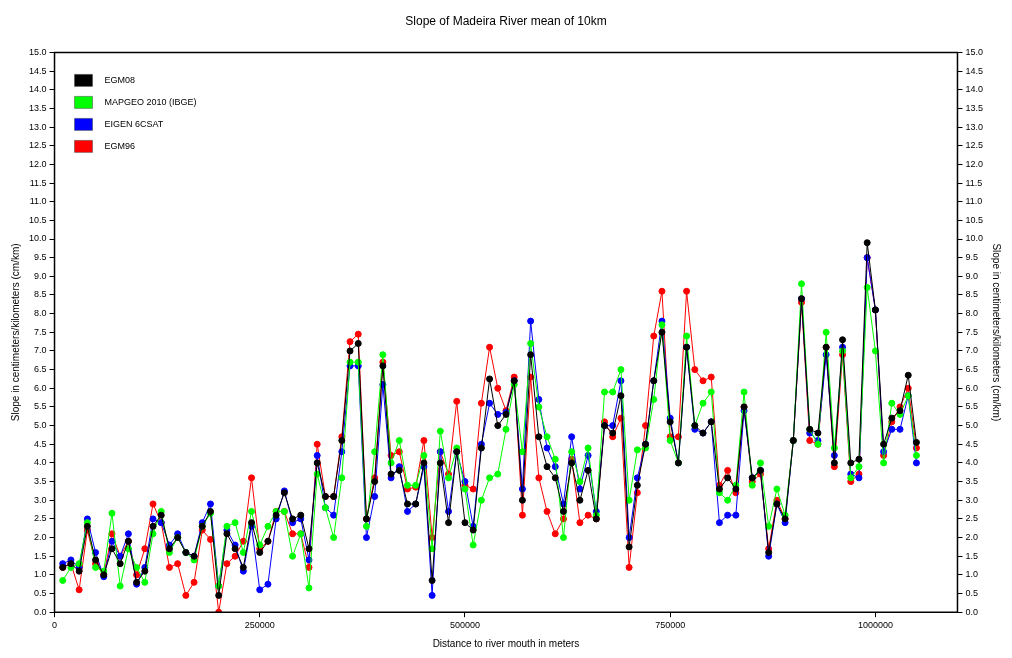 The height and width of the screenshot is (658, 1012). I want to click on y-tick-label: 13.0, so click(37, 126).